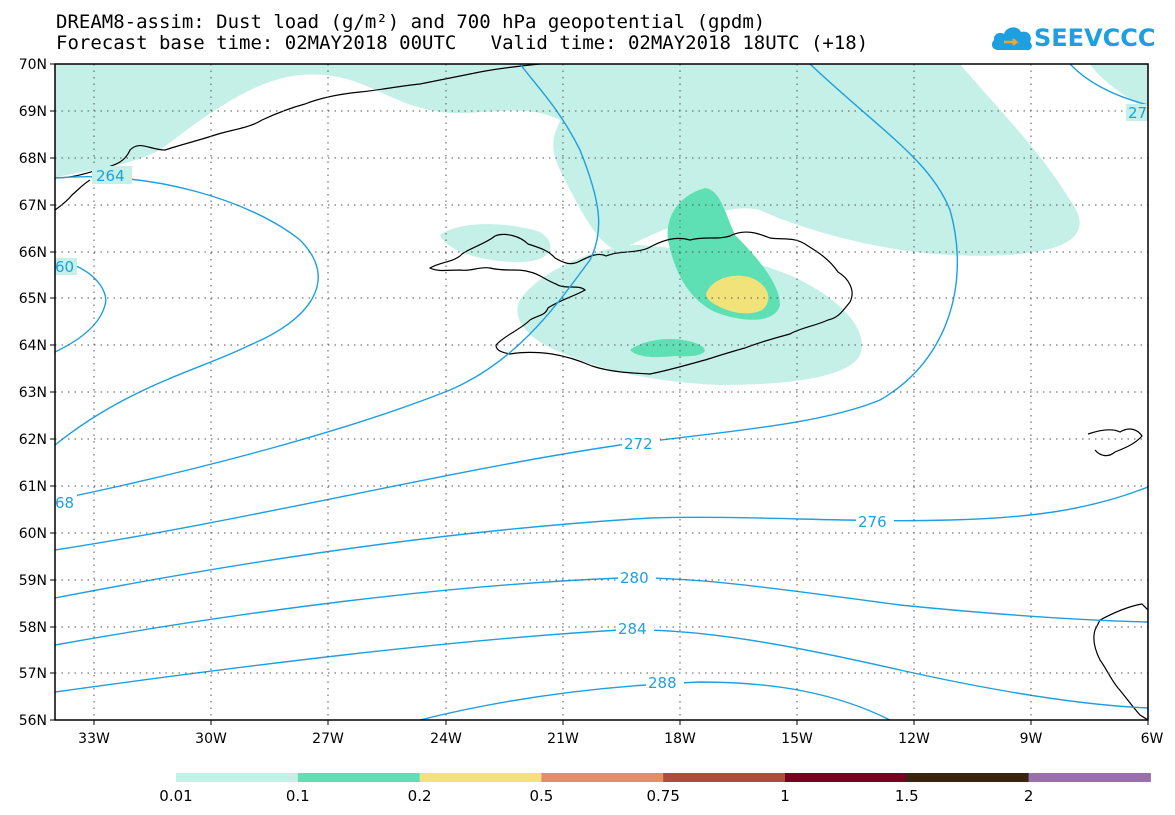  I want to click on colorbar-label: 2, so click(1029, 796).